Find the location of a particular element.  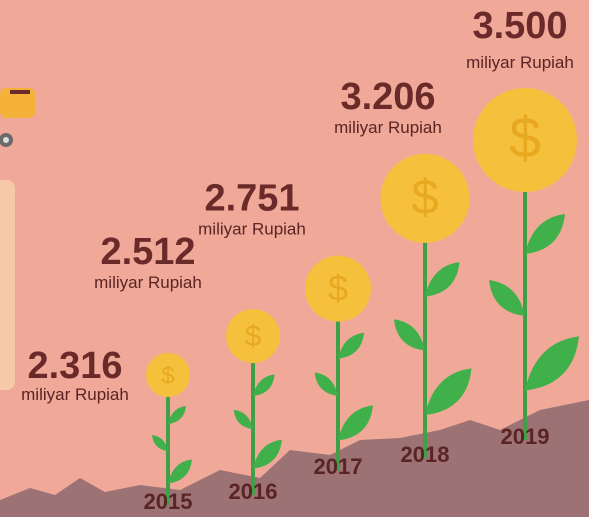

value-label: 2.316 is located at coordinates (74, 366).